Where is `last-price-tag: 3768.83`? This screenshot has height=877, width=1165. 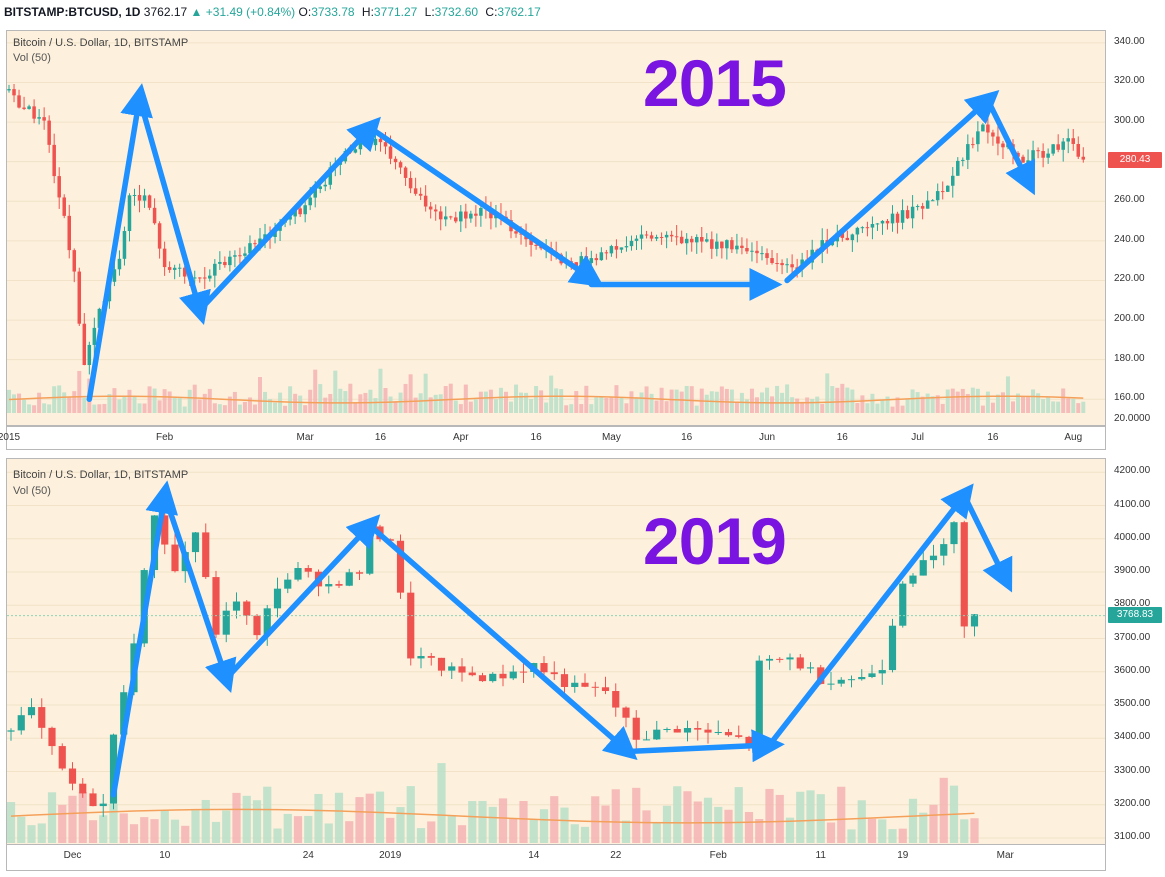 last-price-tag: 3768.83 is located at coordinates (1135, 614).